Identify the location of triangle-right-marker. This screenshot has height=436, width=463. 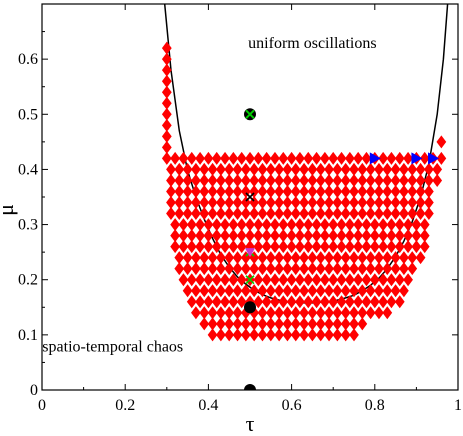
(434, 158).